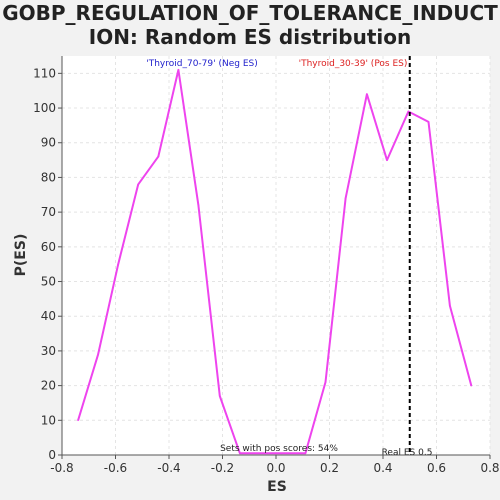  What do you see at coordinates (48, 177) in the screenshot?
I see `y-tick-label: 80` at bounding box center [48, 177].